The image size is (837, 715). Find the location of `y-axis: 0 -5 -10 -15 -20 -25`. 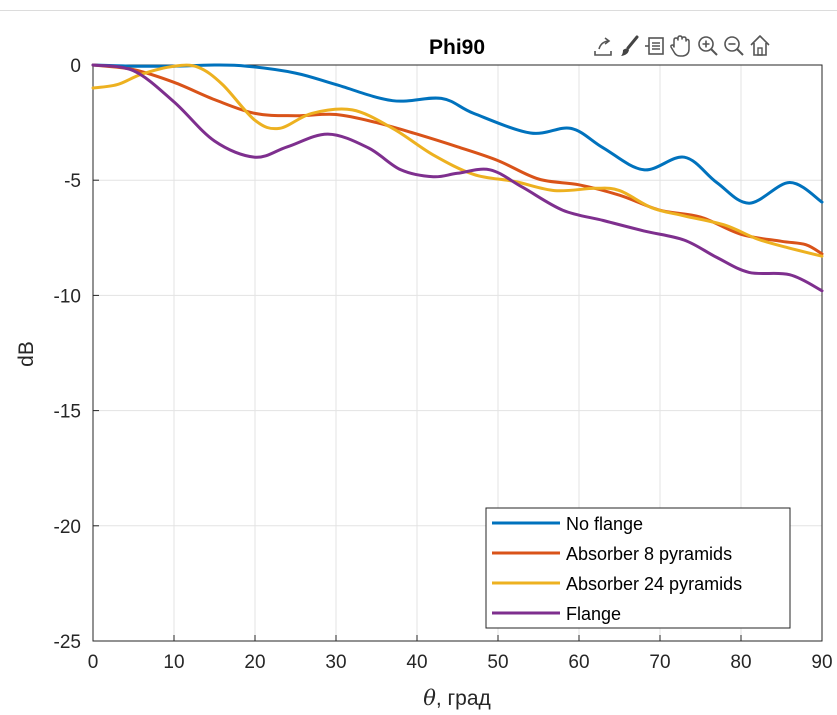

y-axis: 0 -5 -10 -15 -20 -25 is located at coordinates (76, 354).